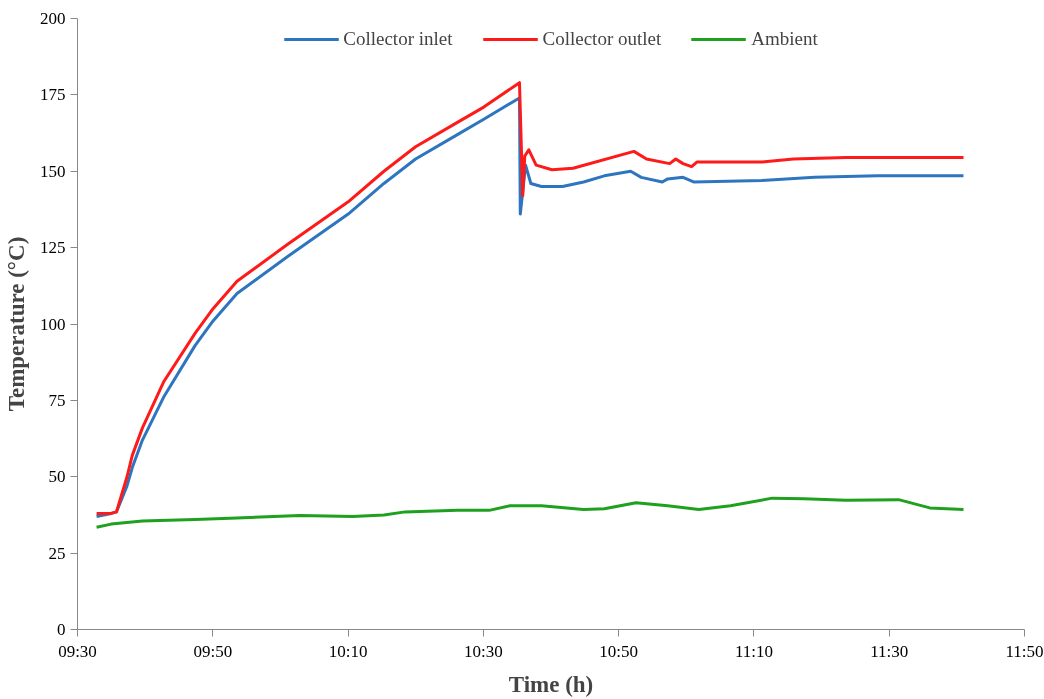  Describe the element at coordinates (61, 629) in the screenshot. I see `y-tick-label: 0` at that location.